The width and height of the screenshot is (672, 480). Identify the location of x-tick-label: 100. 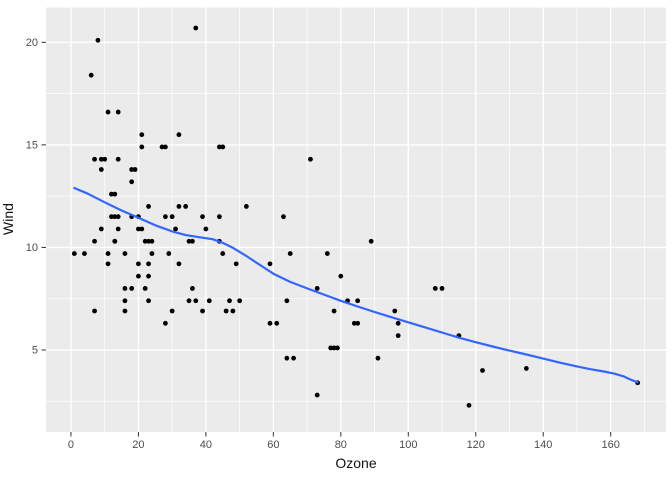
(408, 445).